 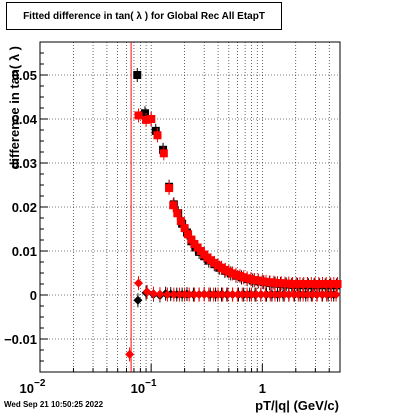 I want to click on y-axis-label: difference in tan( λ ), so click(x=14, y=108).